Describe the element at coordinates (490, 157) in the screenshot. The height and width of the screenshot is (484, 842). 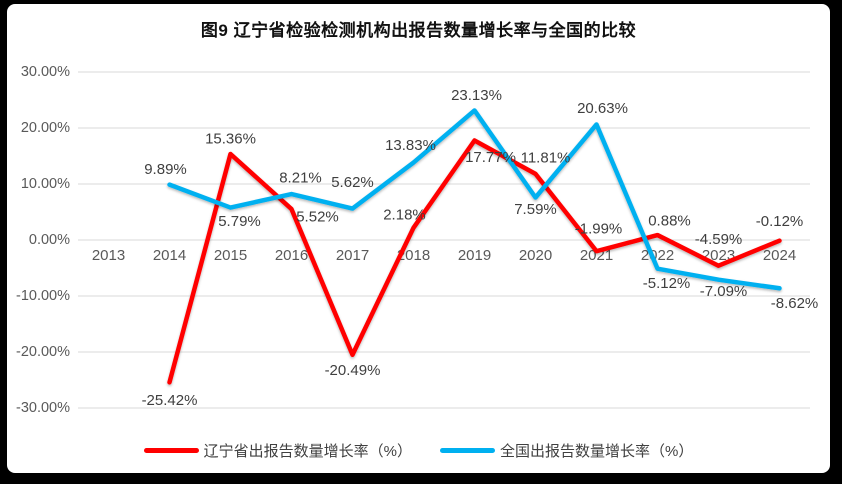
I see `data-label-series-0: 17.77%` at that location.